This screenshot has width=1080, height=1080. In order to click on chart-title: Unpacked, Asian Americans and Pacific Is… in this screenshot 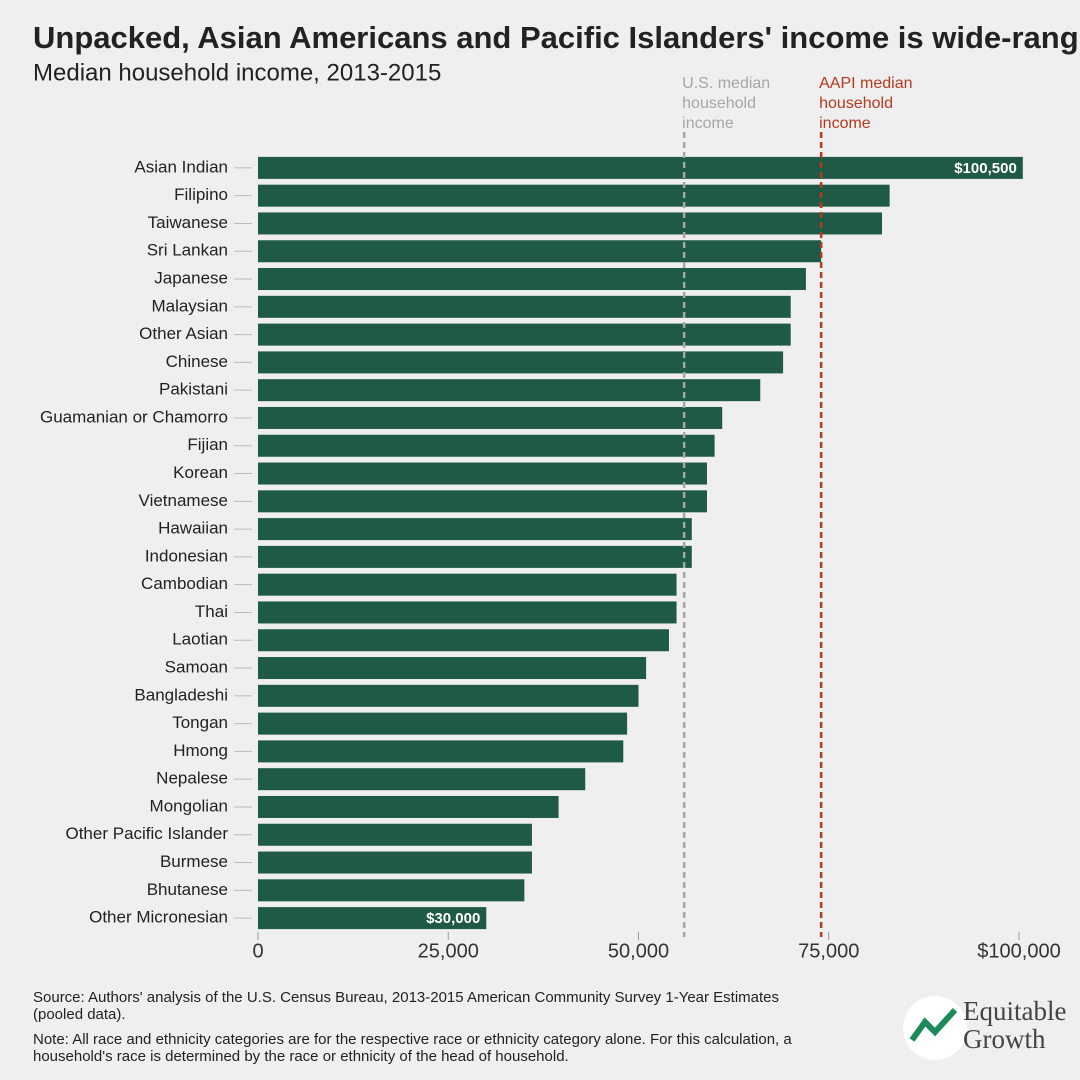, I will do `click(556, 37)`.